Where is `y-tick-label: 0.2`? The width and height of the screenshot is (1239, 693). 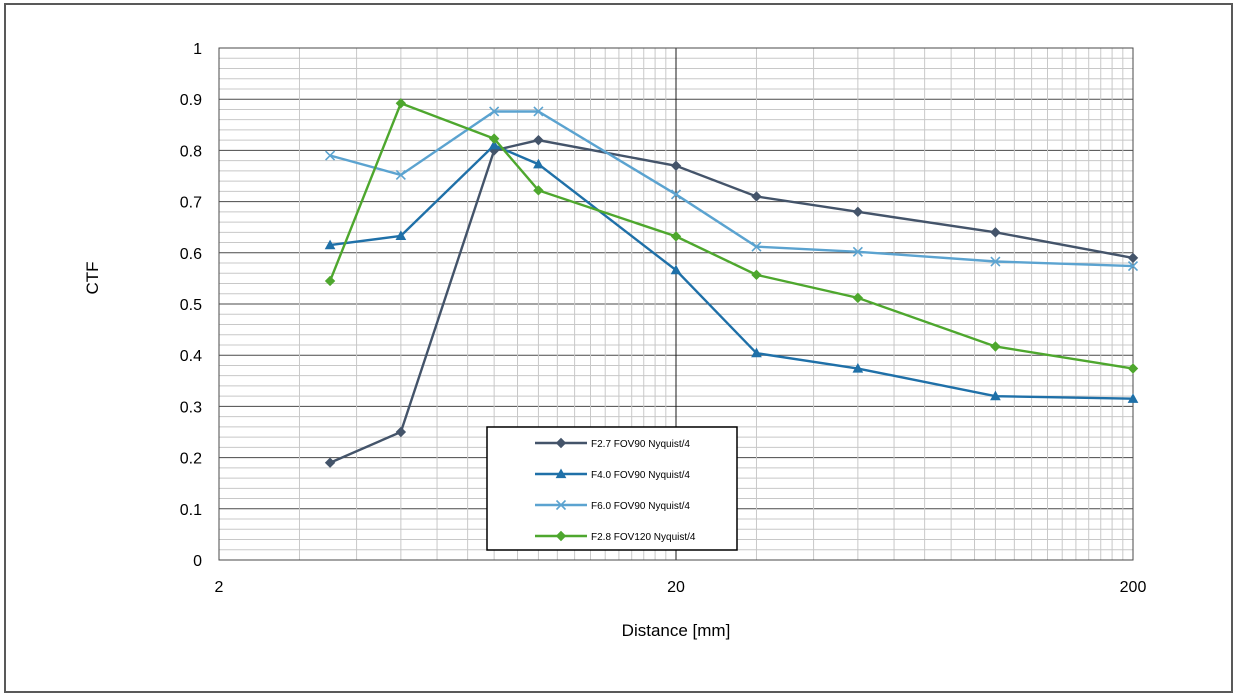
y-tick-label: 0.2 is located at coordinates (191, 459).